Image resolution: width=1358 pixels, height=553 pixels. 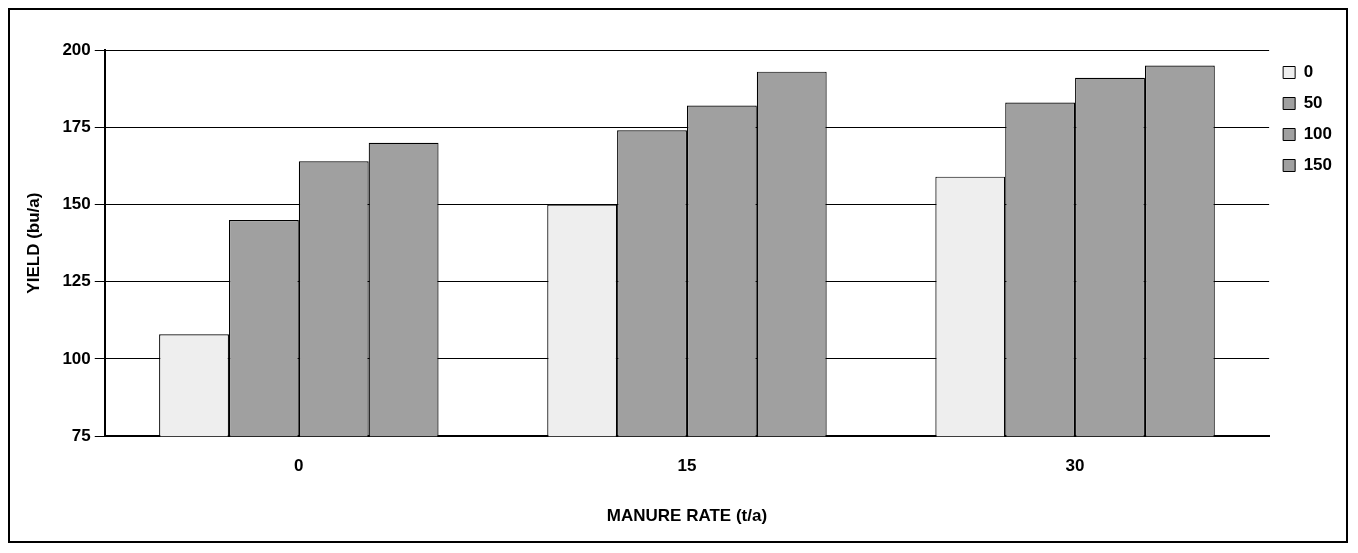 What do you see at coordinates (76, 281) in the screenshot?
I see `y-tick-label: 125` at bounding box center [76, 281].